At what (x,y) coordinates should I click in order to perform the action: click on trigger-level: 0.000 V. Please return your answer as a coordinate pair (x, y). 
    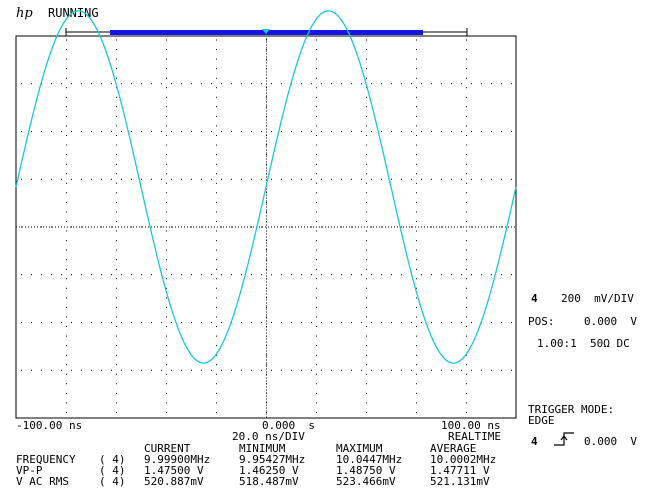
    Looking at the image, I should click on (610, 441).